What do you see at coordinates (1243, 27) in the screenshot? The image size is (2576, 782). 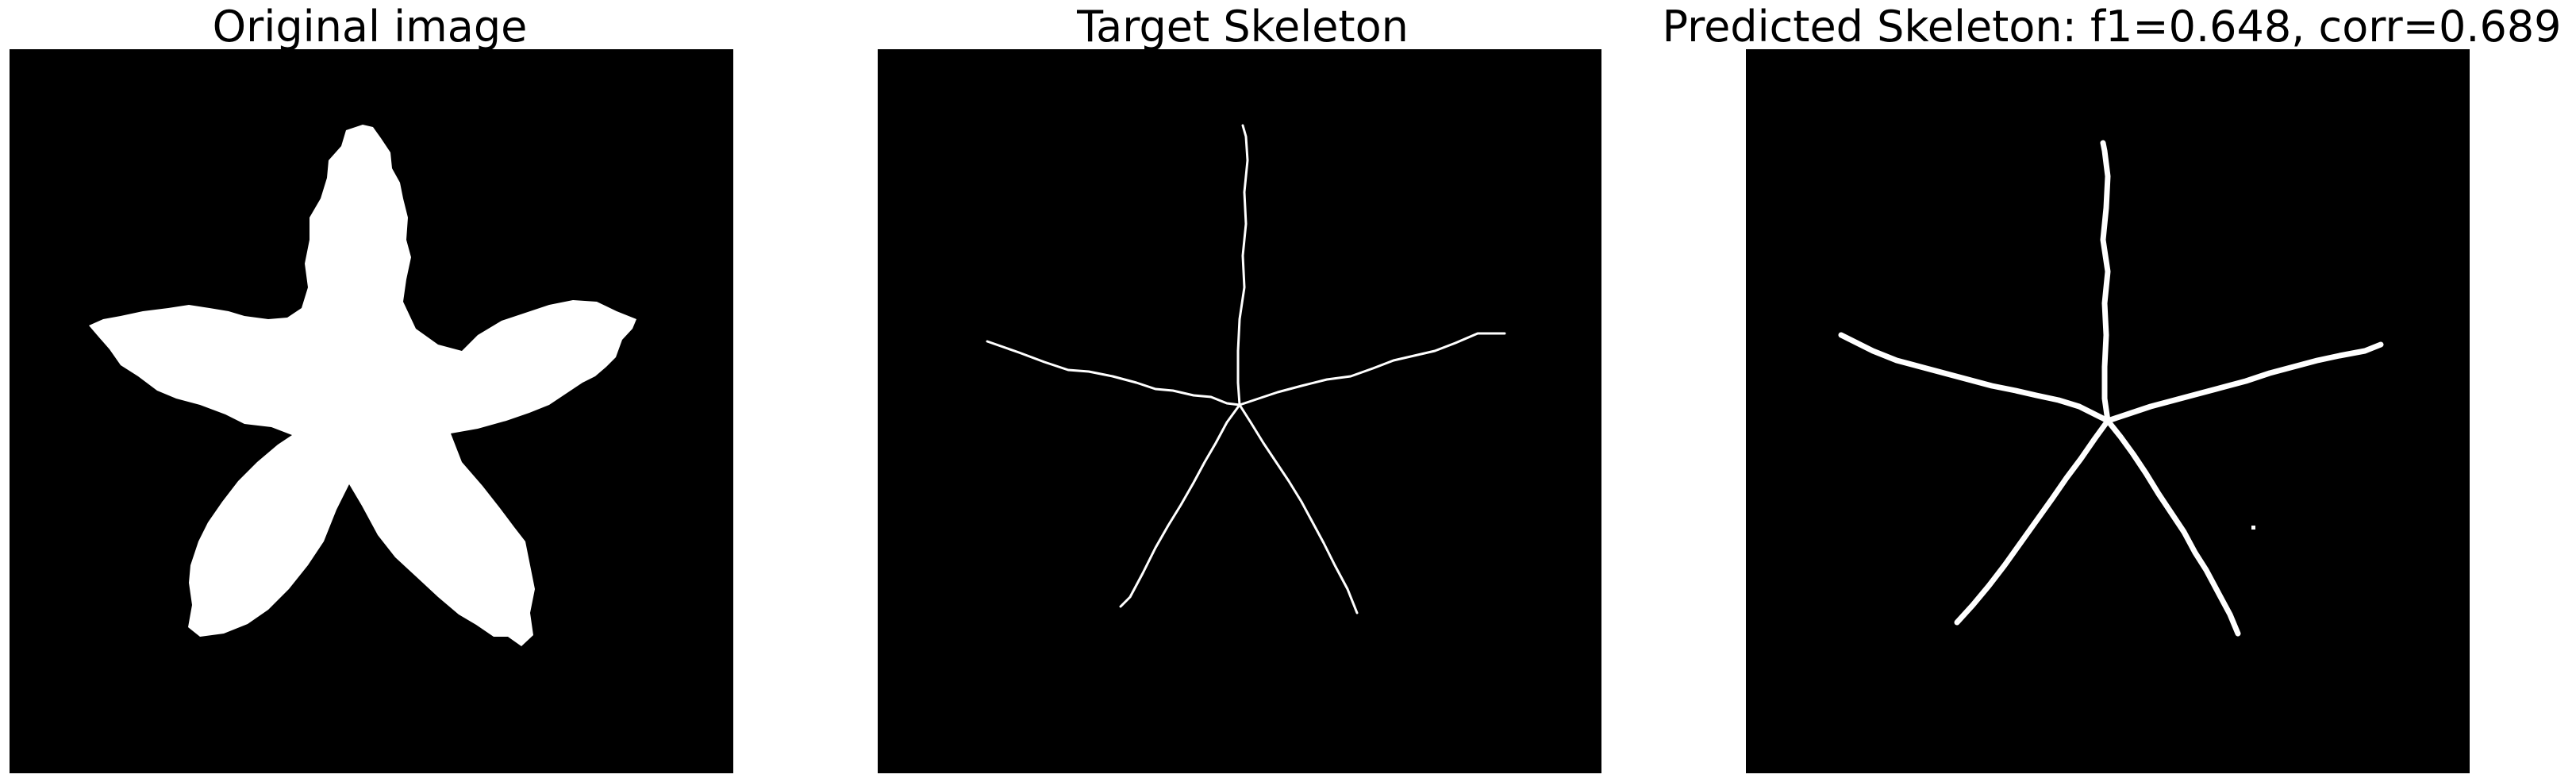 I see `target-skeleton-title: Target Skeleton` at bounding box center [1243, 27].